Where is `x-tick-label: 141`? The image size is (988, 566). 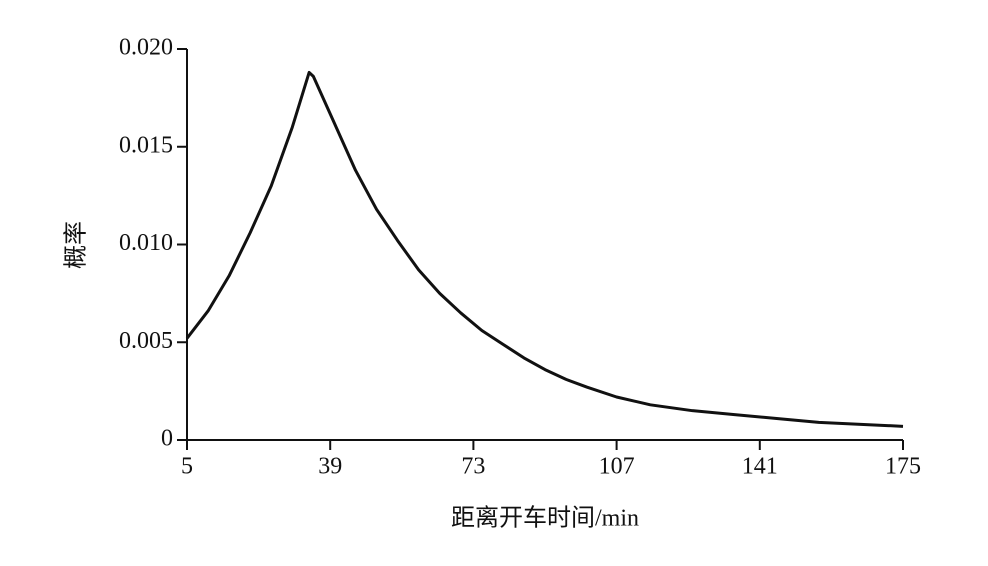 x-tick-label: 141 is located at coordinates (760, 467).